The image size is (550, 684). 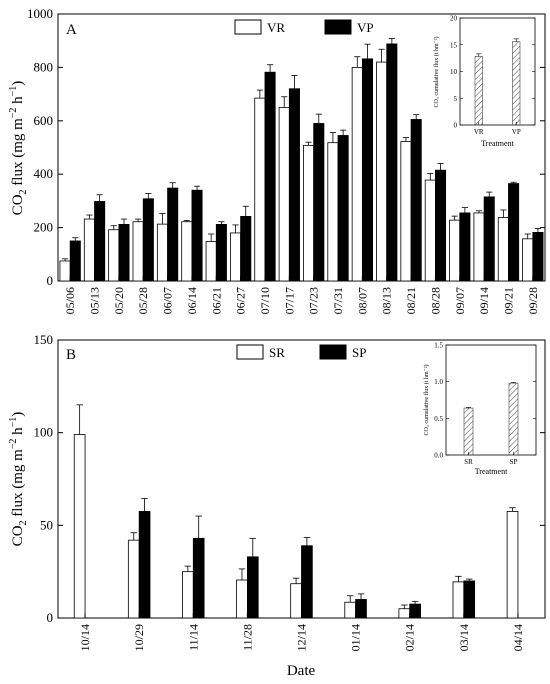 What do you see at coordinates (438, 346) in the screenshot?
I see `inset-y-tick-label: 1.5` at bounding box center [438, 346].